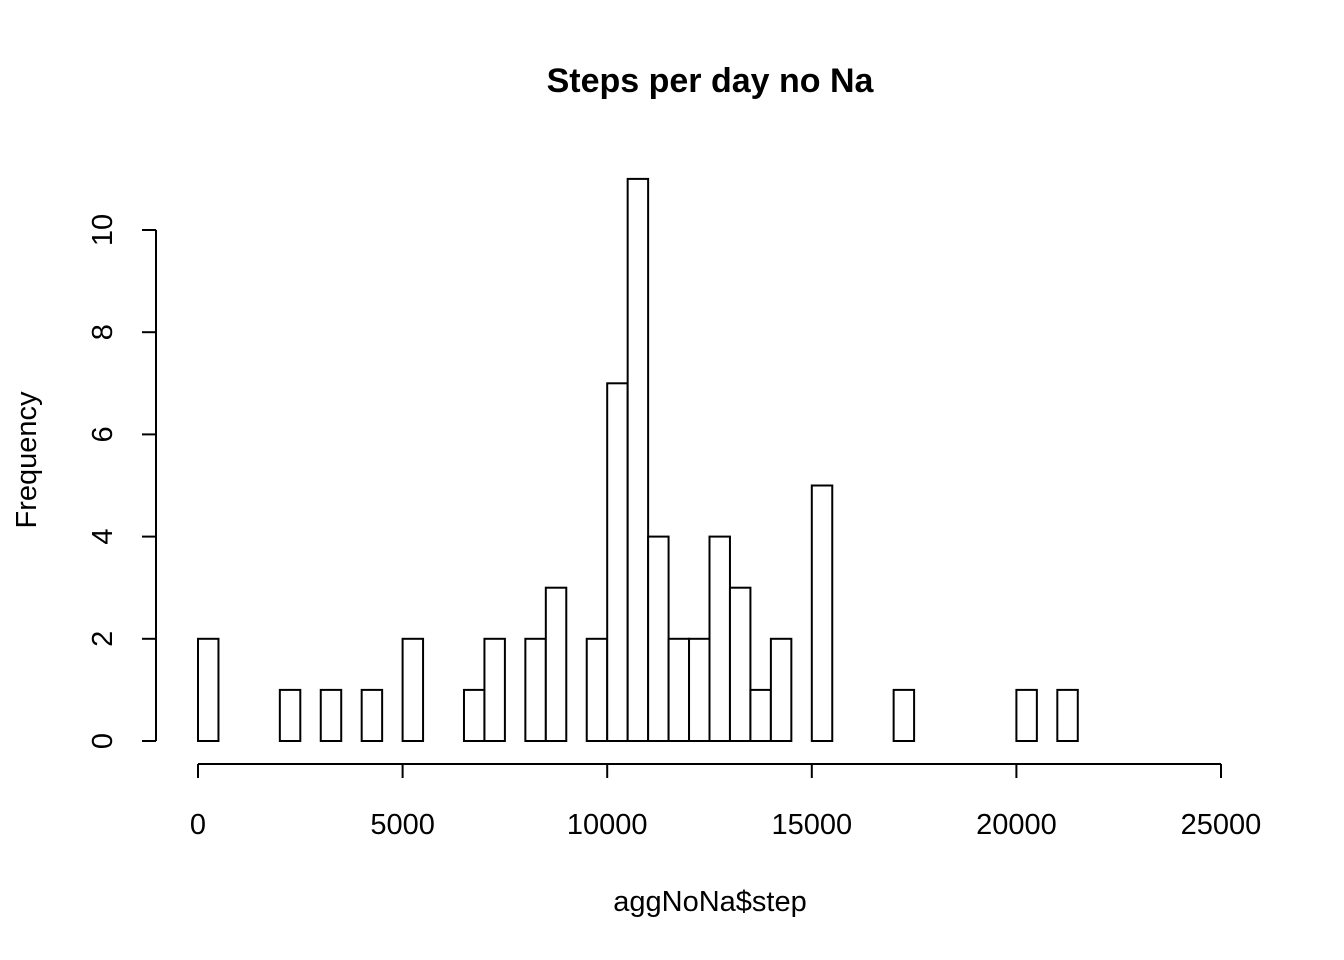  I want to click on x-axis: 0 5000 10000 15000 20000 25000, so click(726, 802).